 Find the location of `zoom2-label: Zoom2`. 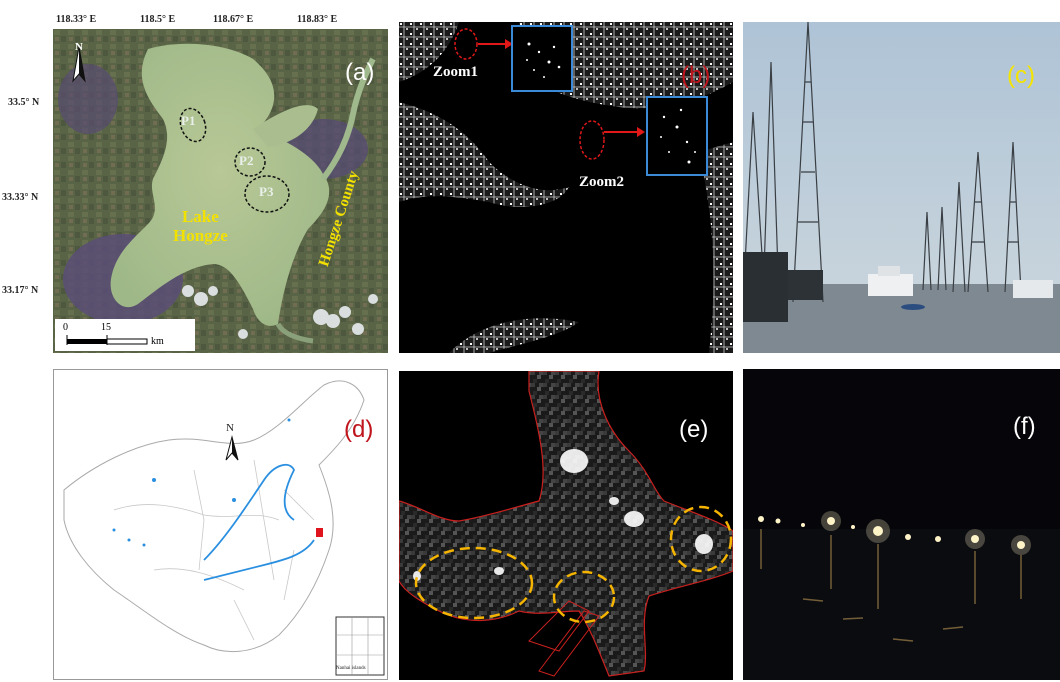

zoom2-label: Zoom2 is located at coordinates (601, 182).